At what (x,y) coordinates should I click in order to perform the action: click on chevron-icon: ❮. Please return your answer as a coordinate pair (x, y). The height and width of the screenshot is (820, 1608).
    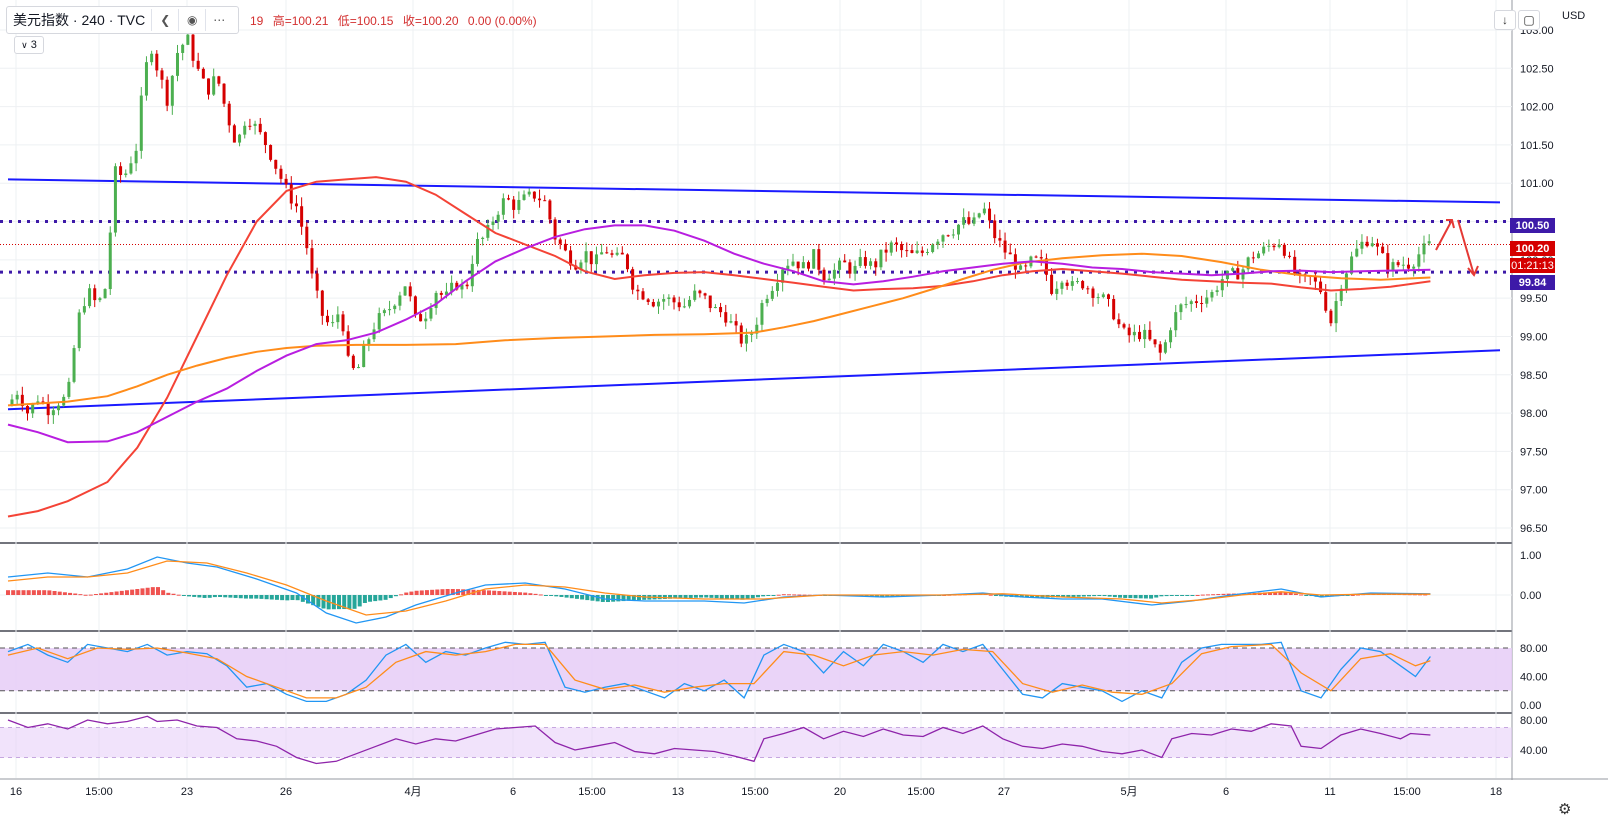
    Looking at the image, I should click on (164, 20).